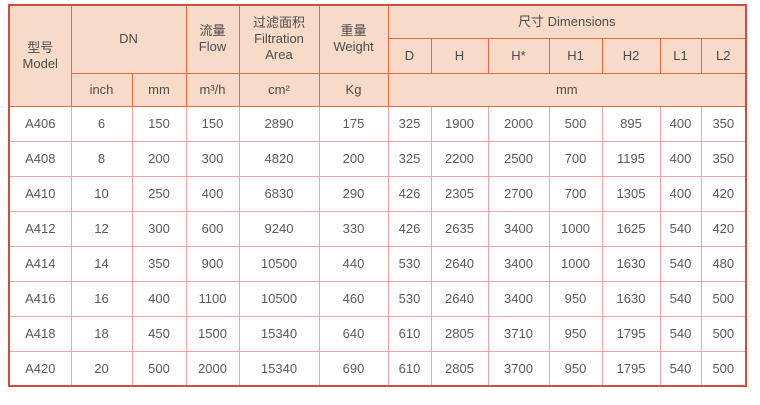 The width and height of the screenshot is (760, 405). What do you see at coordinates (631, 193) in the screenshot?
I see `cell-h2: 1305` at bounding box center [631, 193].